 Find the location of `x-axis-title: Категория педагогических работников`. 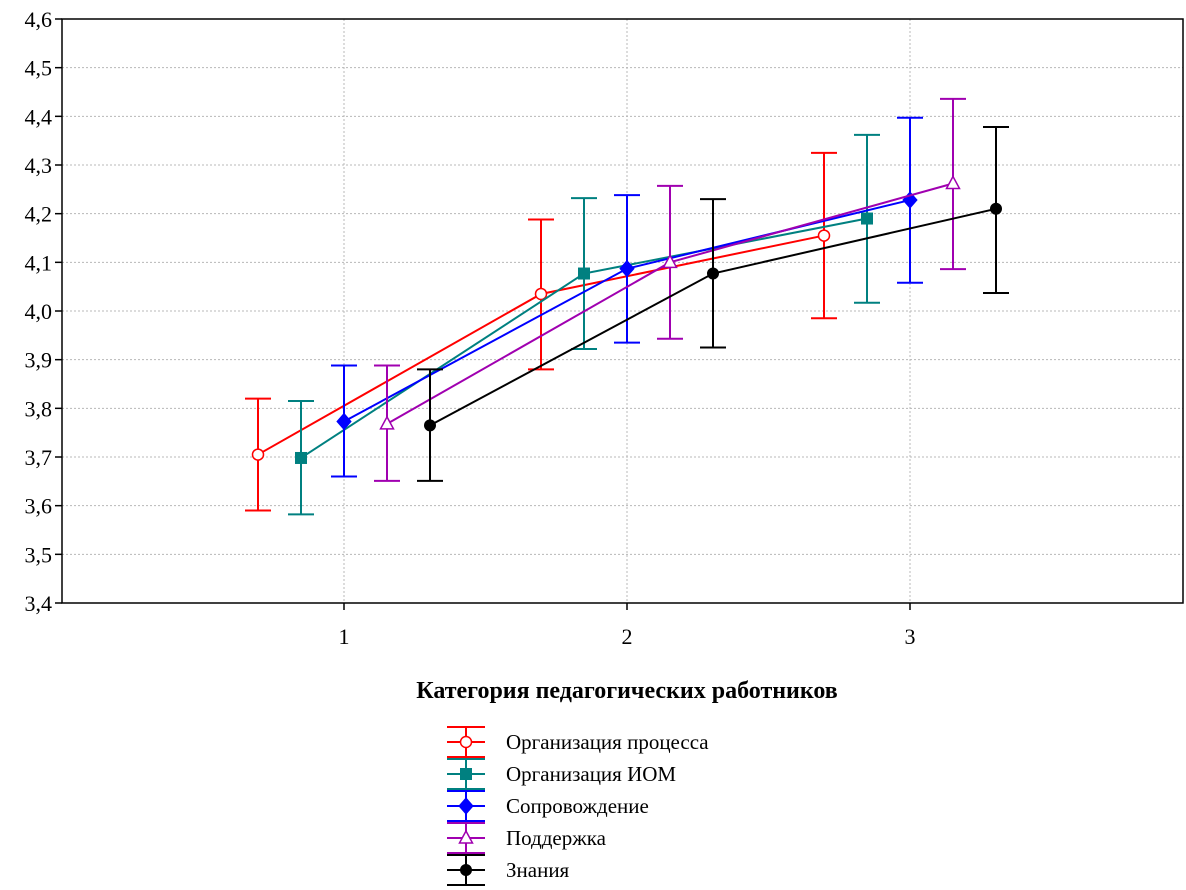

x-axis-title: Категория педагогических работников is located at coordinates (627, 691).